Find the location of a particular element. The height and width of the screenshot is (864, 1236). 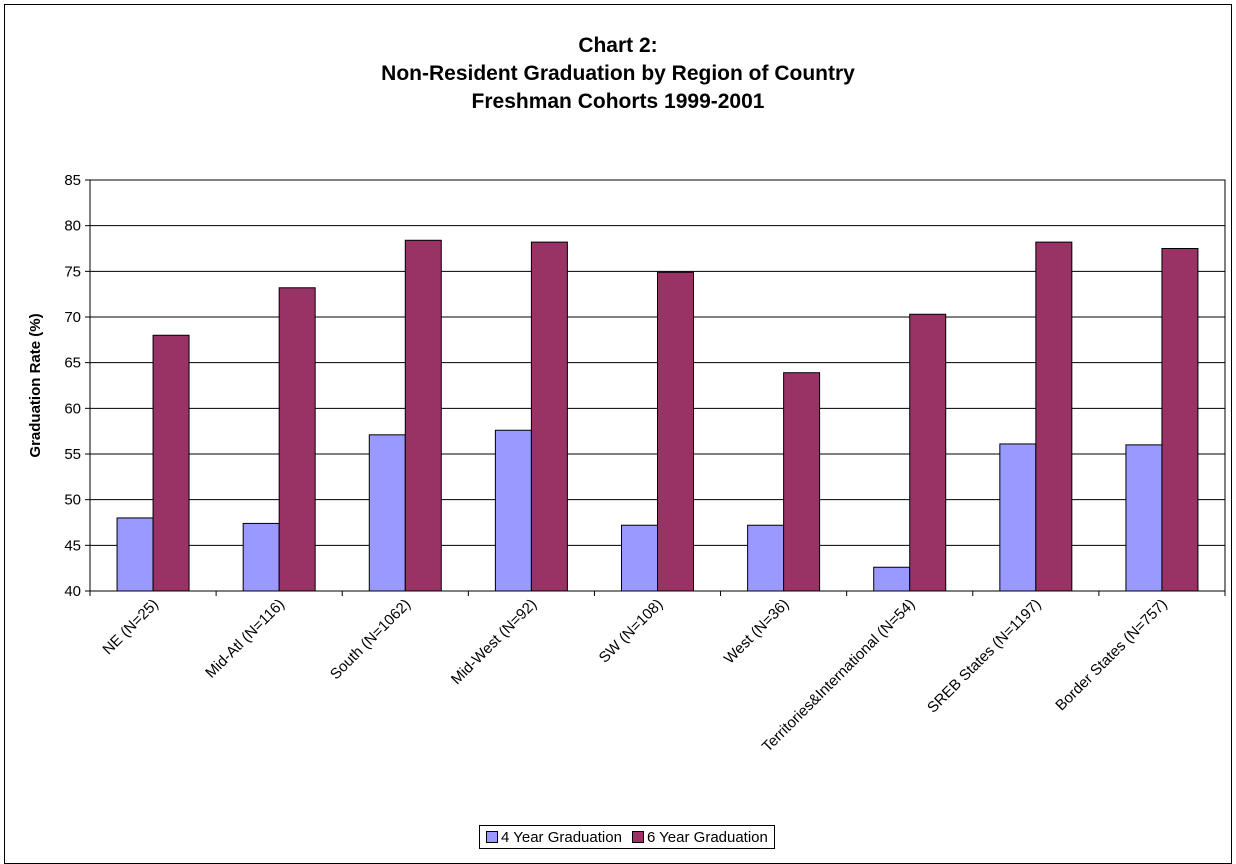

y-tick-label: 70 is located at coordinates (72, 317).